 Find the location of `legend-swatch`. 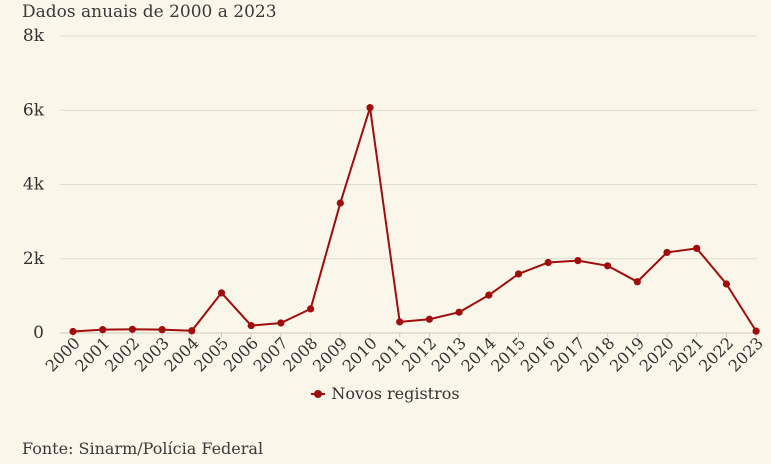

legend-swatch is located at coordinates (318, 394).